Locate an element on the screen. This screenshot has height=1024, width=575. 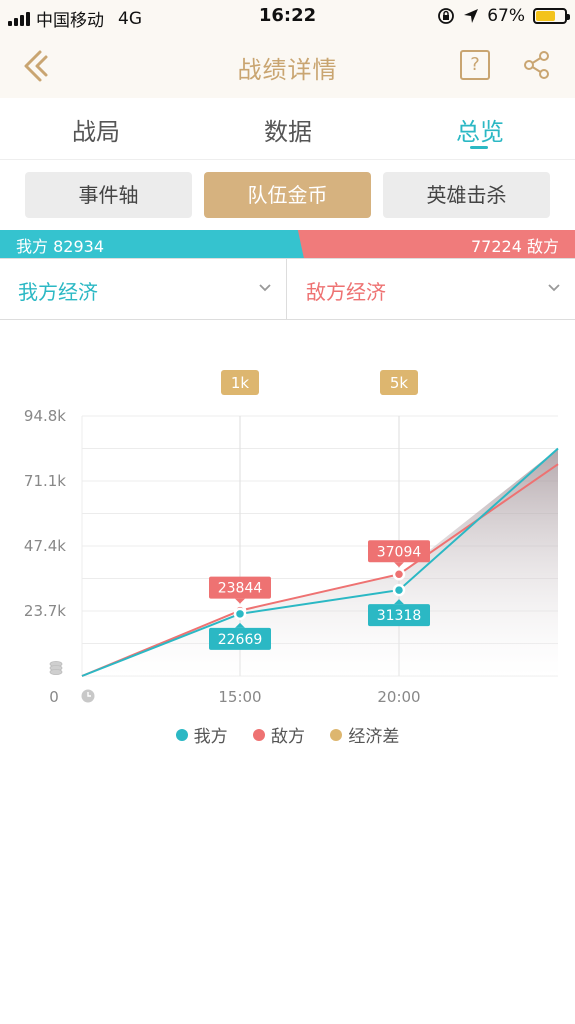
our-value-label: 22669 is located at coordinates (240, 636).